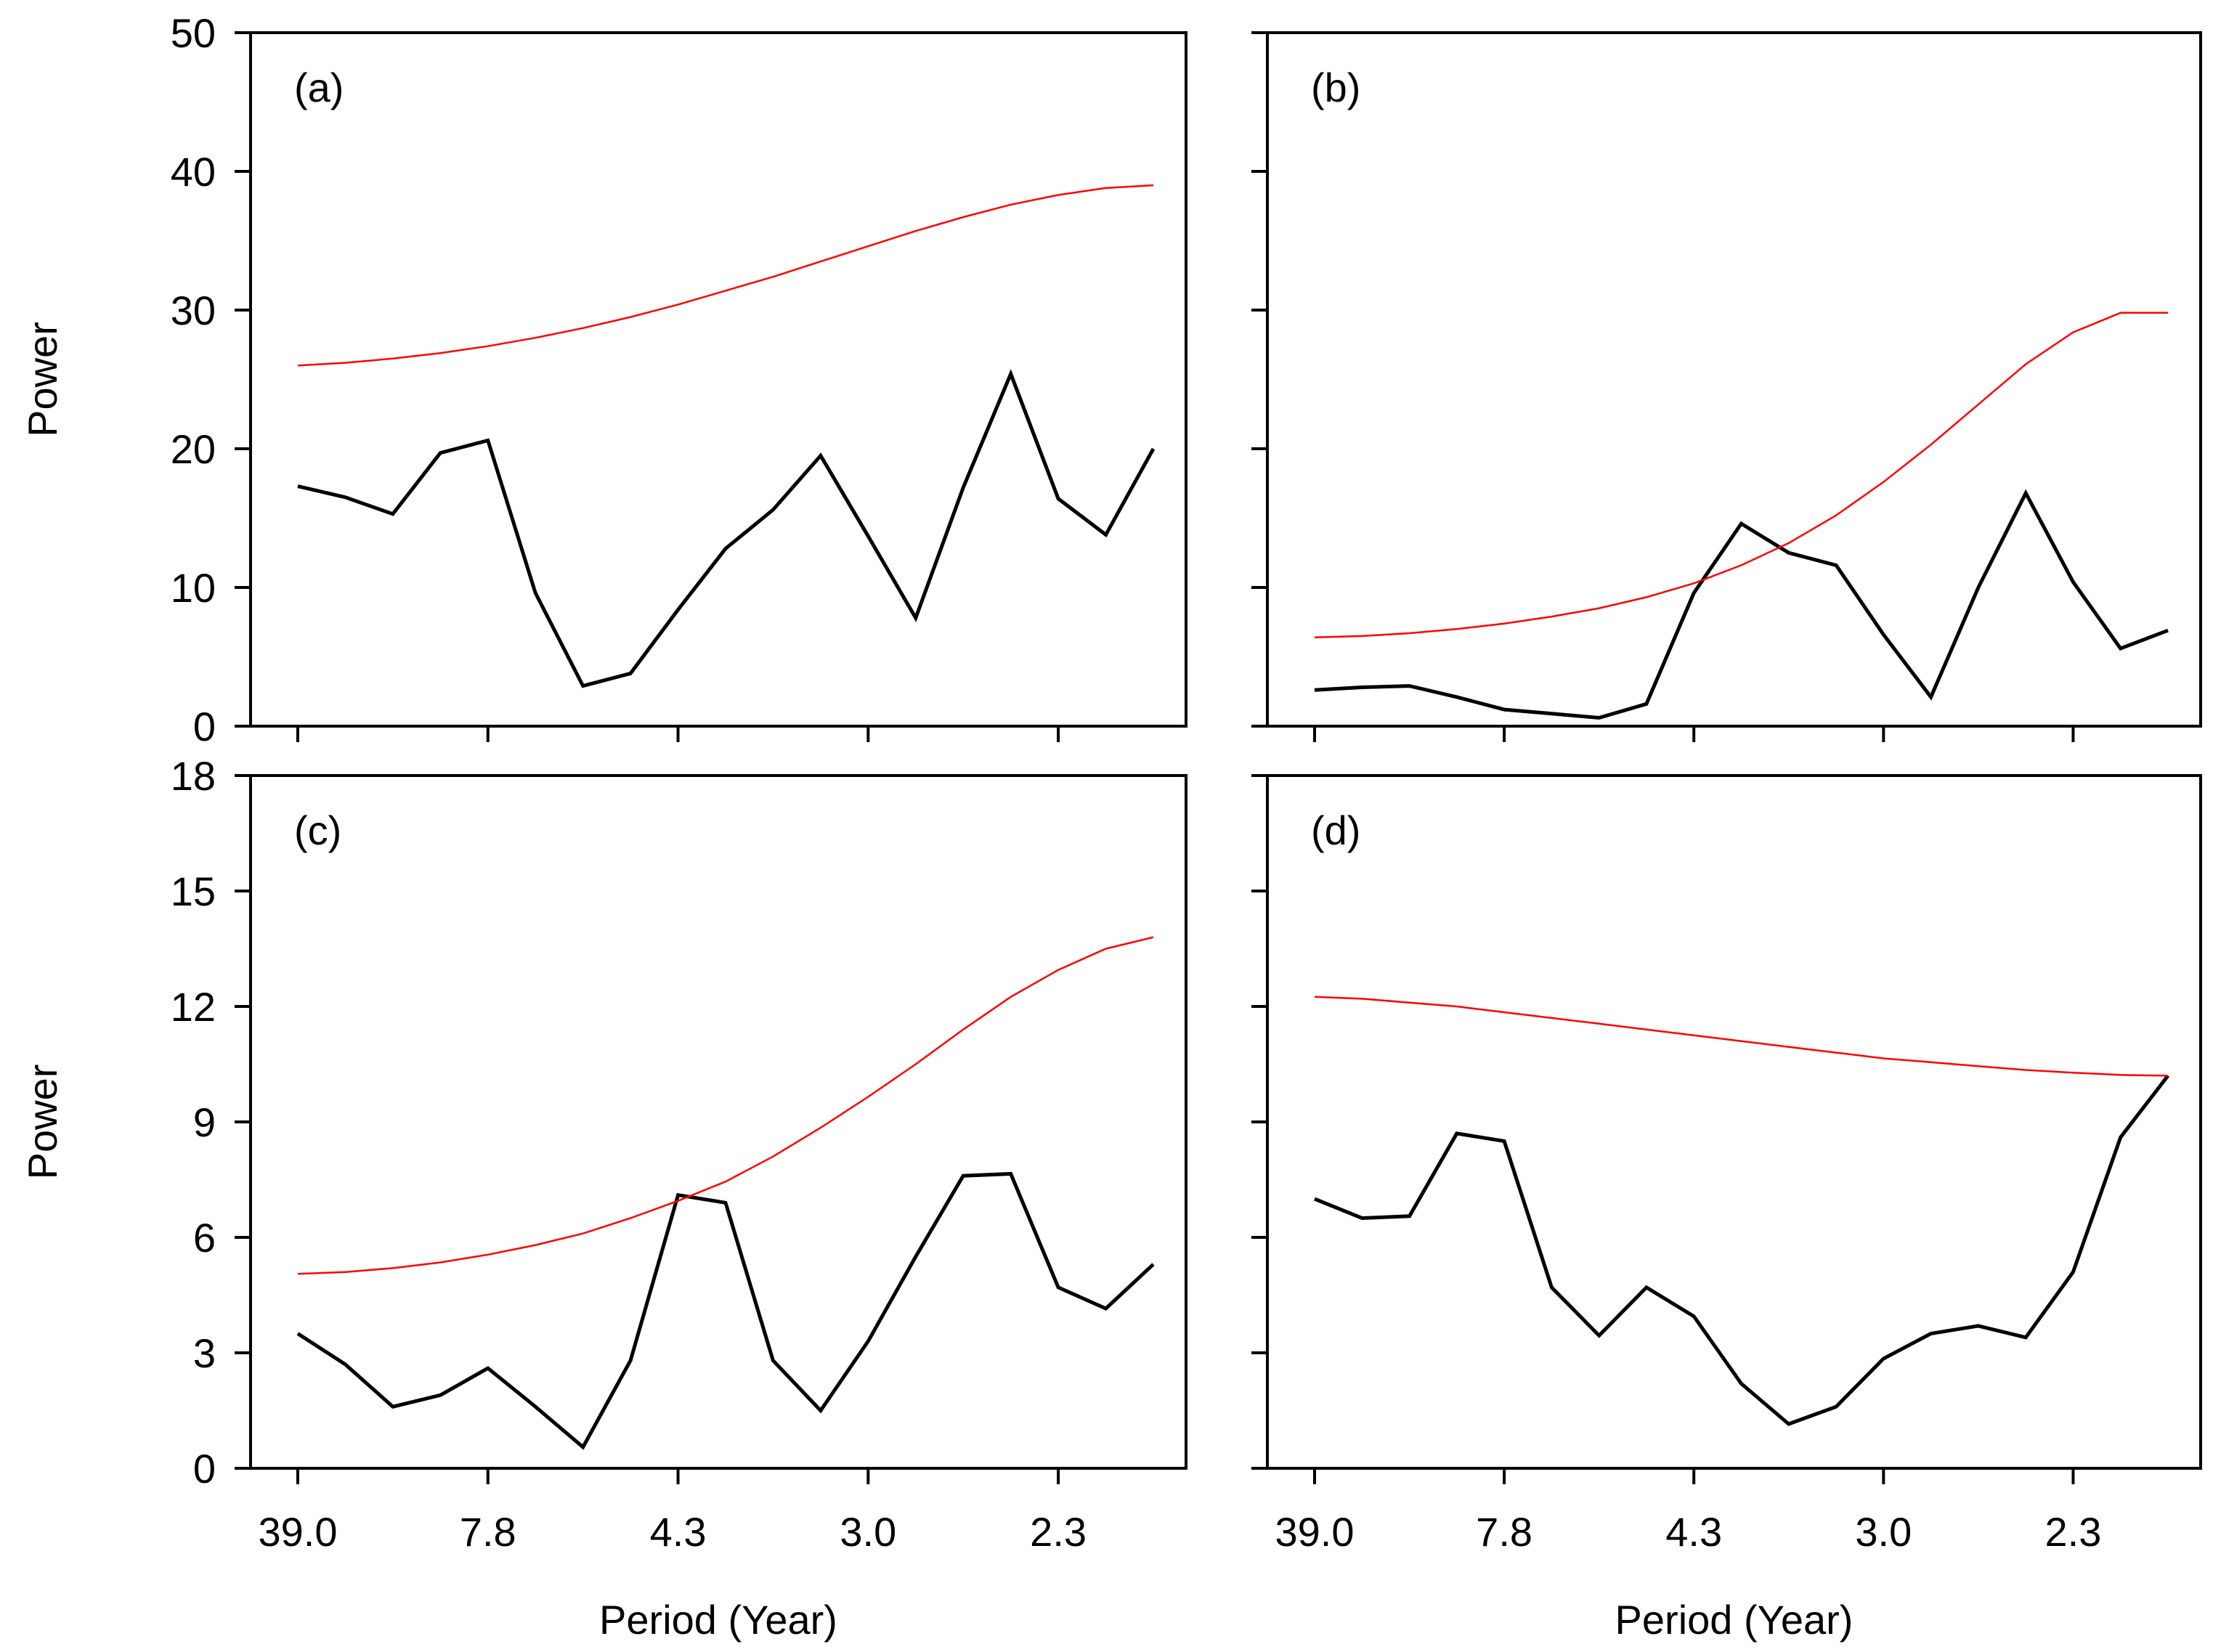 This screenshot has width=2213, height=1652. What do you see at coordinates (319, 87) in the screenshot?
I see `panel-label: (a)` at bounding box center [319, 87].